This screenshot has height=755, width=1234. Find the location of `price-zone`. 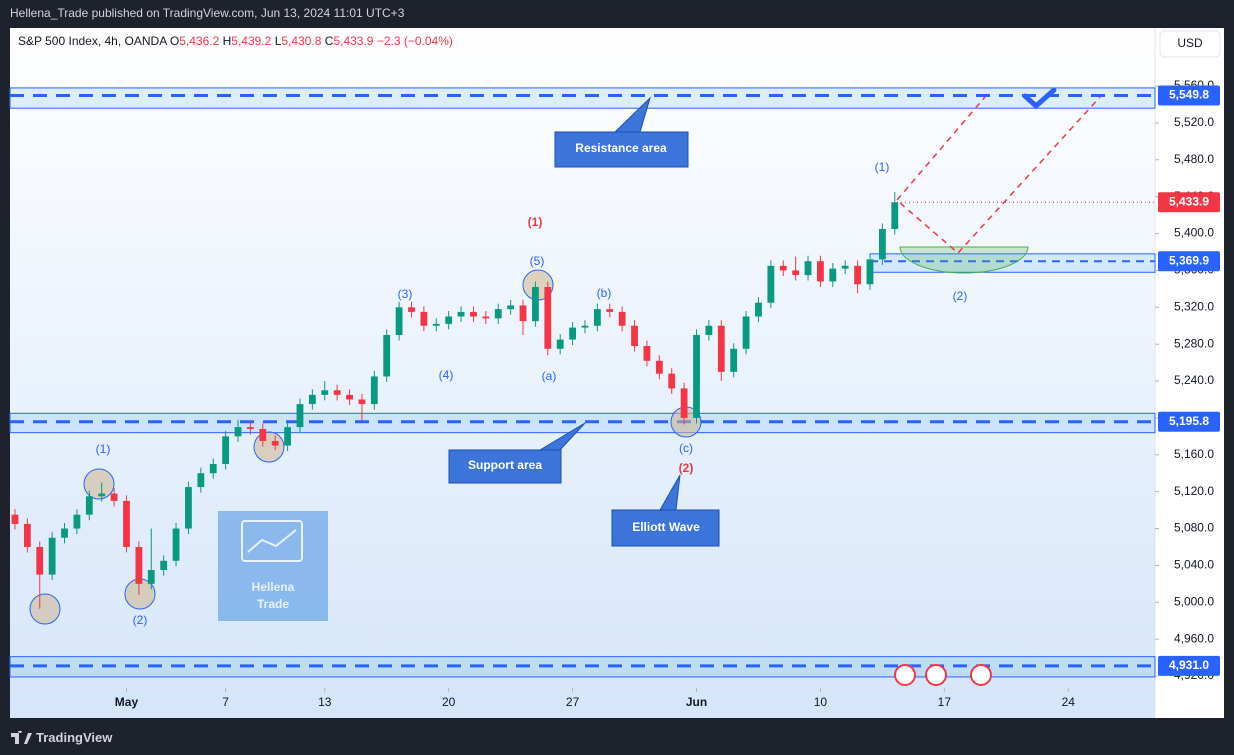

price-zone is located at coordinates (582, 98).